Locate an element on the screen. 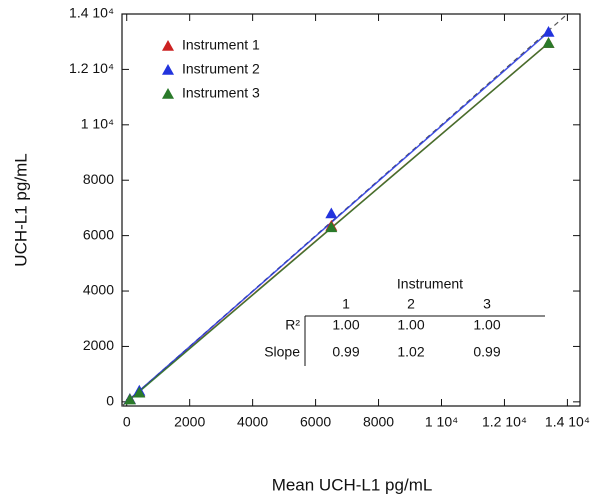  x-tick-label: 1.2 10⁴ is located at coordinates (504, 422).